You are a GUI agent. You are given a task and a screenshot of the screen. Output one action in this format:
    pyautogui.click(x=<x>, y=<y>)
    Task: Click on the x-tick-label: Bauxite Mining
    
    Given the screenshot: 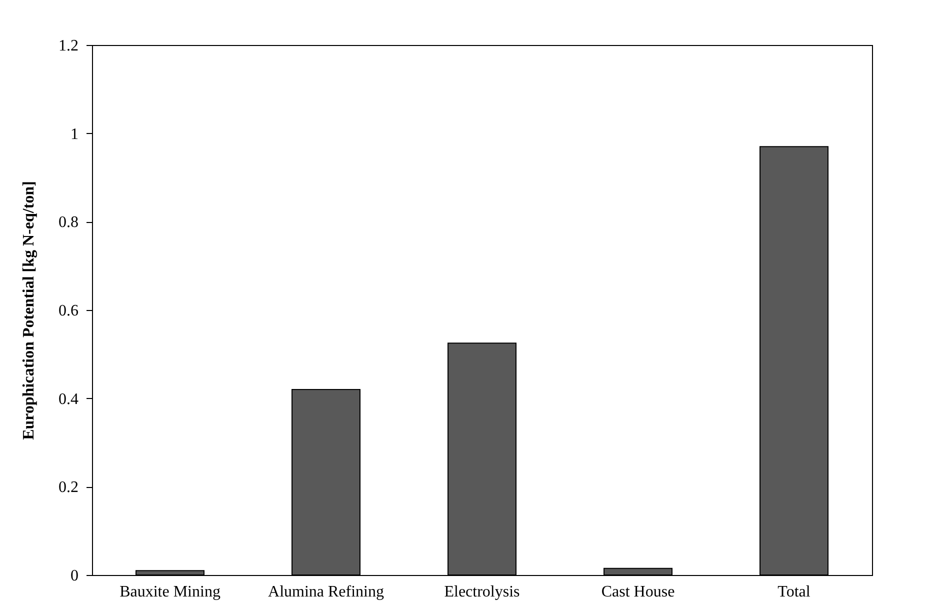 What is the action you would take?
    pyautogui.click(x=170, y=592)
    